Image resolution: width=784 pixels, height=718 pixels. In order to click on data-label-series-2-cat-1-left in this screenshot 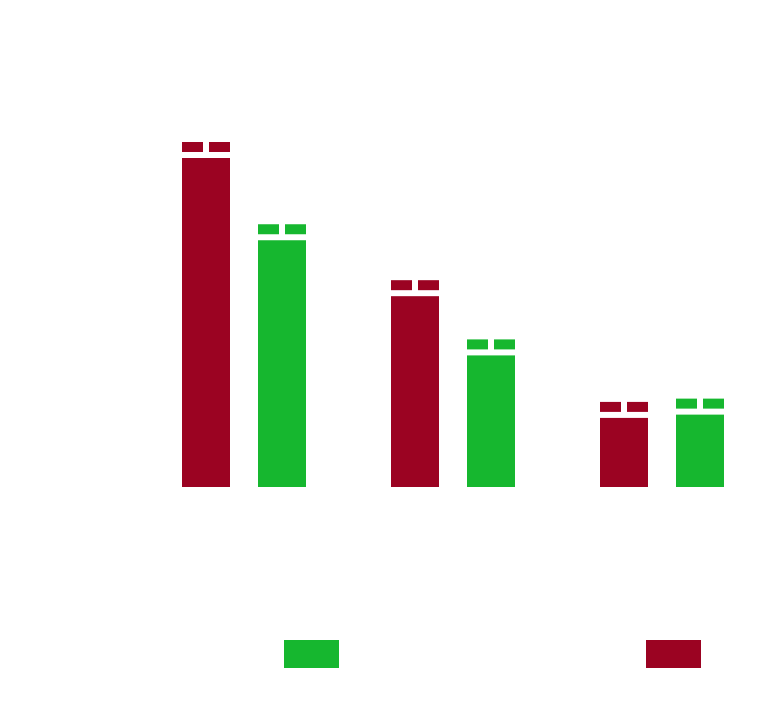, I will do `click(268, 229)`.